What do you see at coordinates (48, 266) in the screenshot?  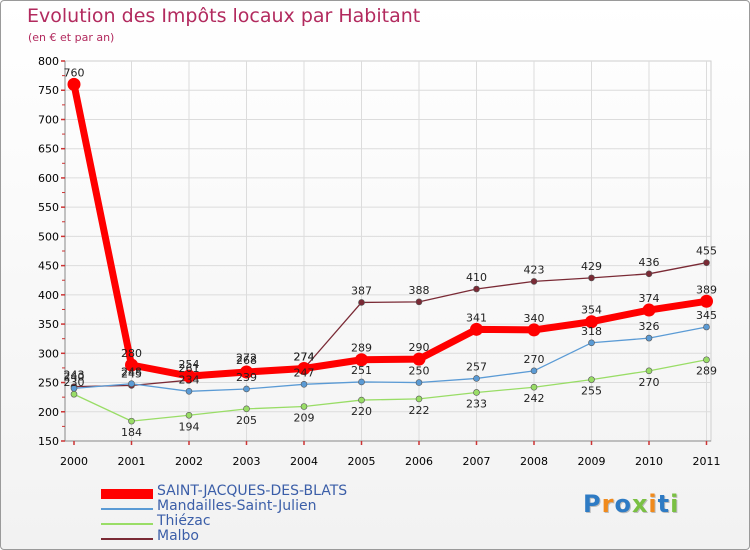 I see `y-tick-label: 450` at bounding box center [48, 266].